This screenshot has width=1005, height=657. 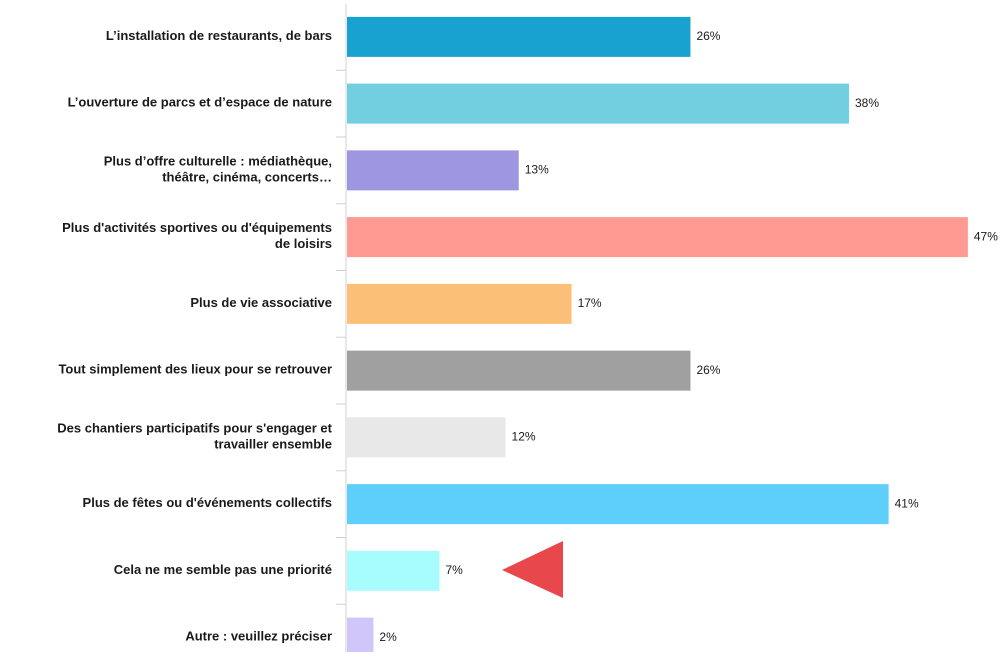 What do you see at coordinates (907, 503) in the screenshot?
I see `value-label: 41%` at bounding box center [907, 503].